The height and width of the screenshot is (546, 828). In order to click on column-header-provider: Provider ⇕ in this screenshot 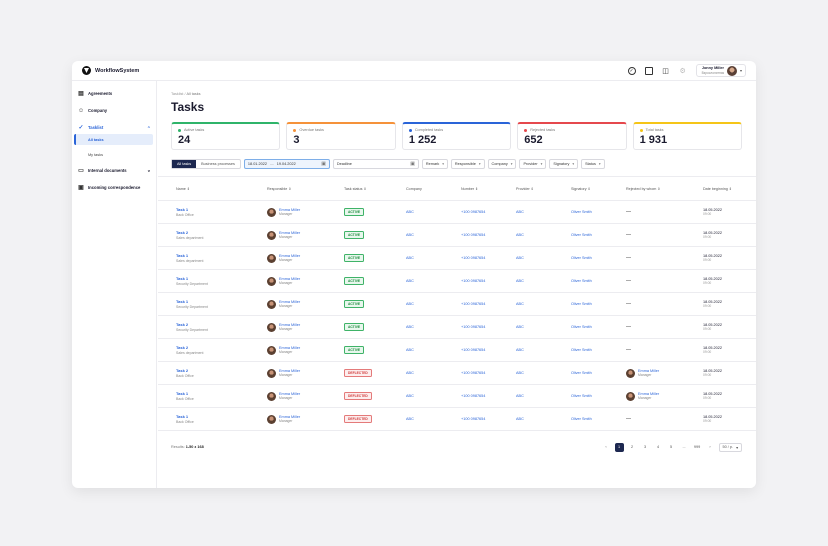, I will do `click(525, 189)`.